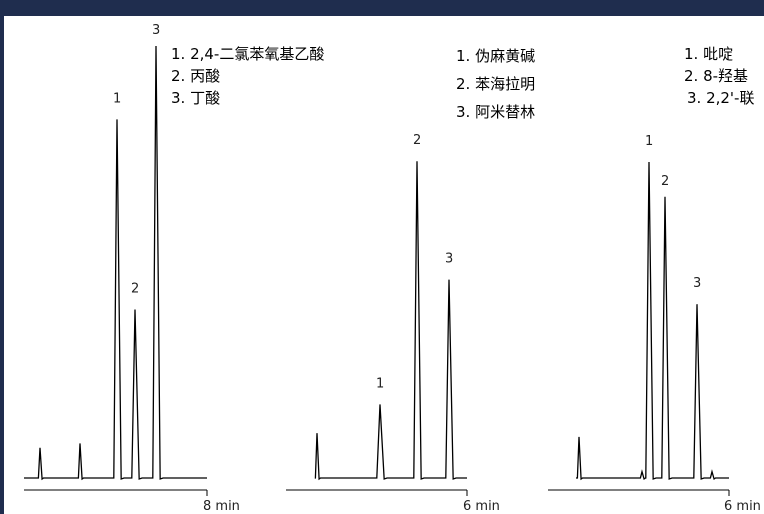  I want to click on legend-chart-3: 1. 吡啶 2. 8-羟基 3. 2,2'-联, so click(719, 76).